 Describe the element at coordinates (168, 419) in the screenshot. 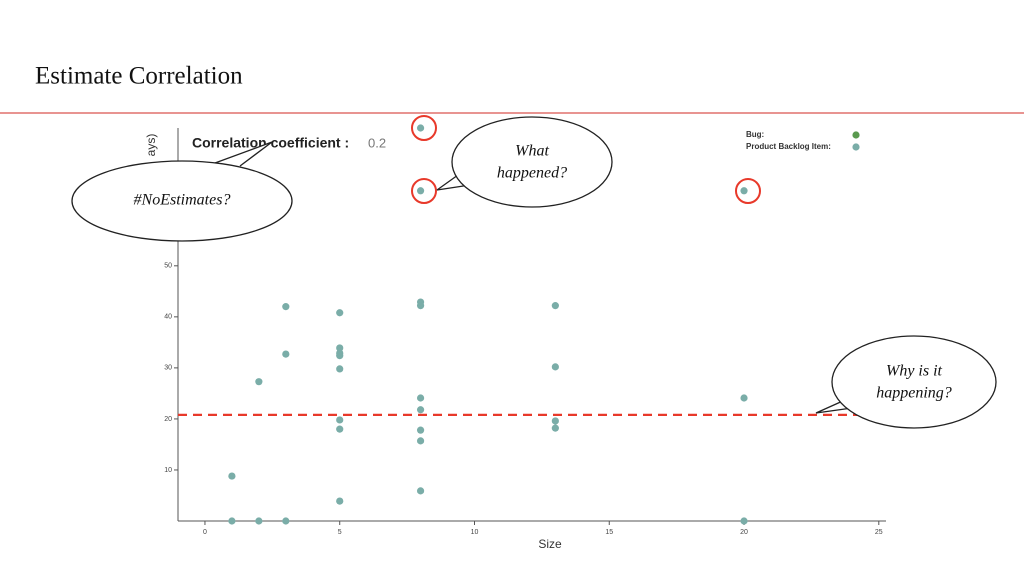

I see `y-tick-label: 20` at that location.